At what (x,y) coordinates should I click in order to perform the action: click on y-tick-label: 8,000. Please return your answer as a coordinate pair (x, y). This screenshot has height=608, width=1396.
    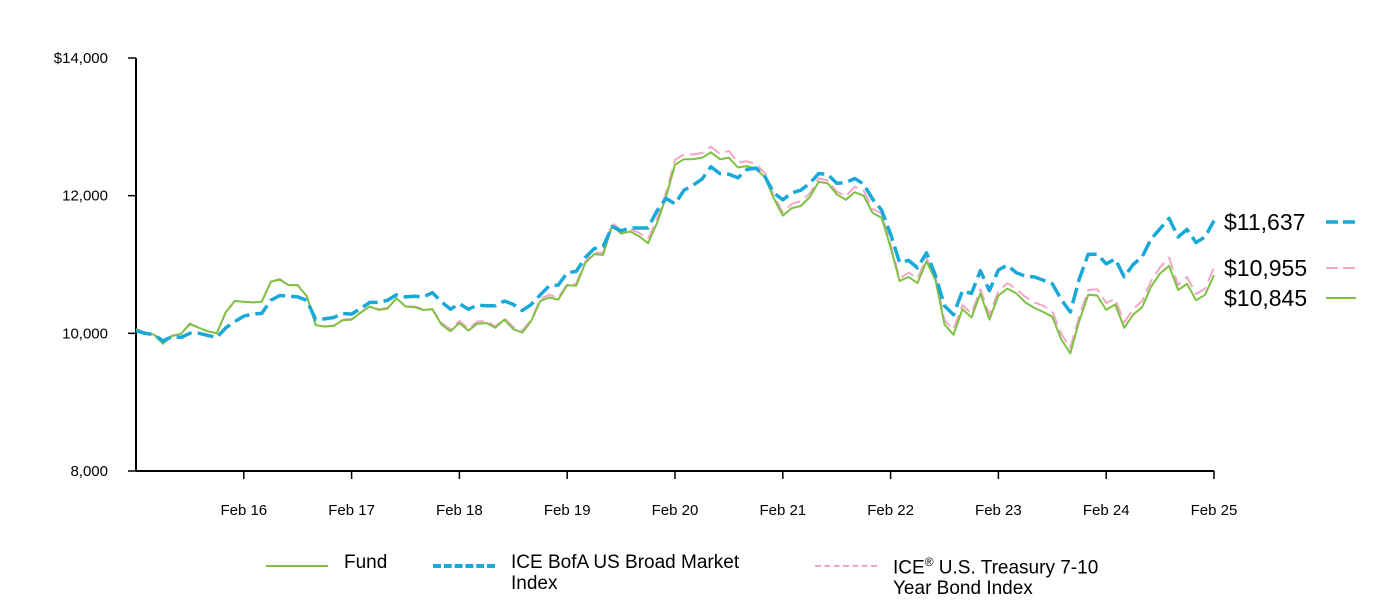
    Looking at the image, I should click on (89, 471).